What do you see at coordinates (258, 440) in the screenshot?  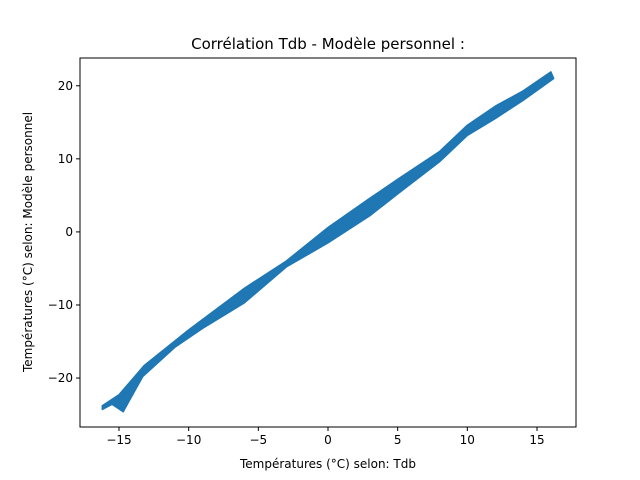 I see `x-tick-label: −5` at bounding box center [258, 440].